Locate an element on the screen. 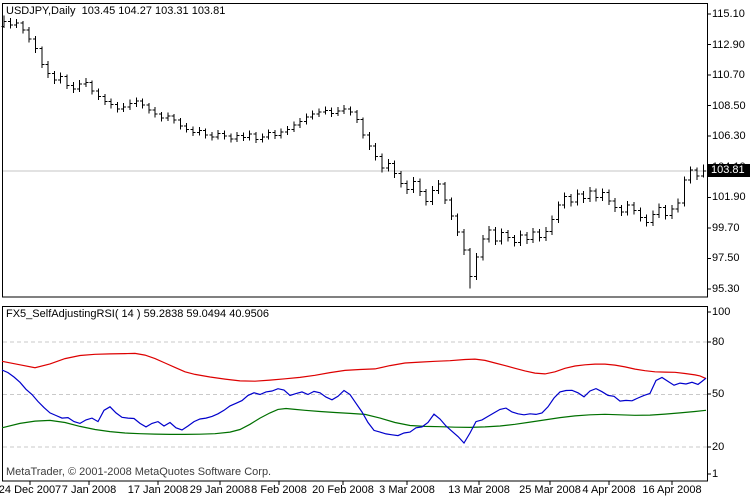 The image size is (750, 500). price-axis-label: 110.70 is located at coordinates (728, 75).